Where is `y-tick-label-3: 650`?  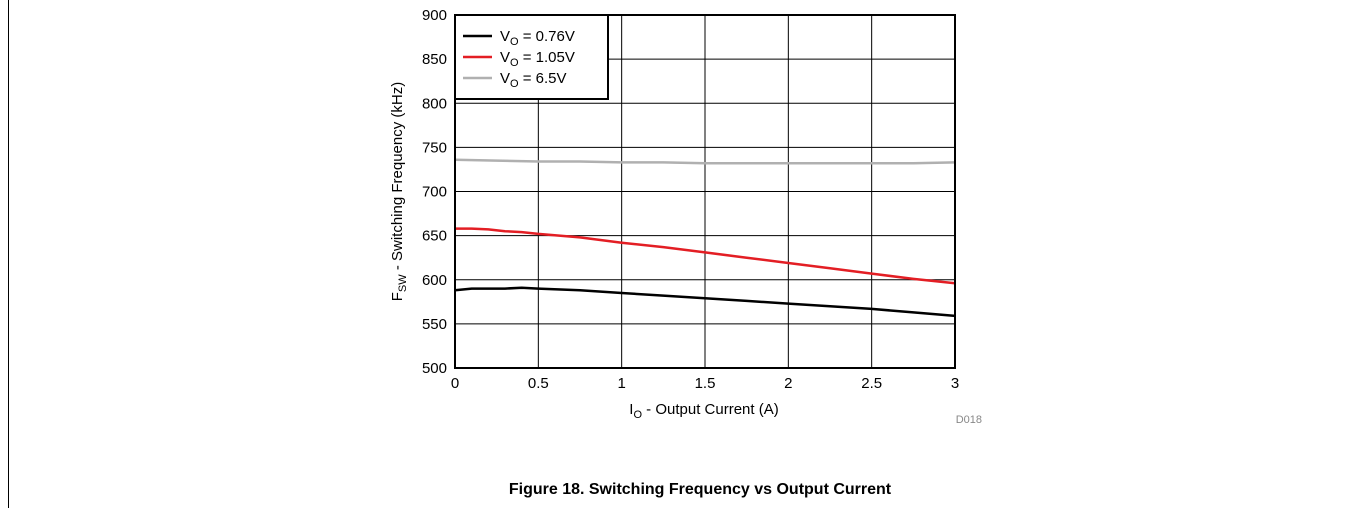
y-tick-label-3: 650 is located at coordinates (434, 236).